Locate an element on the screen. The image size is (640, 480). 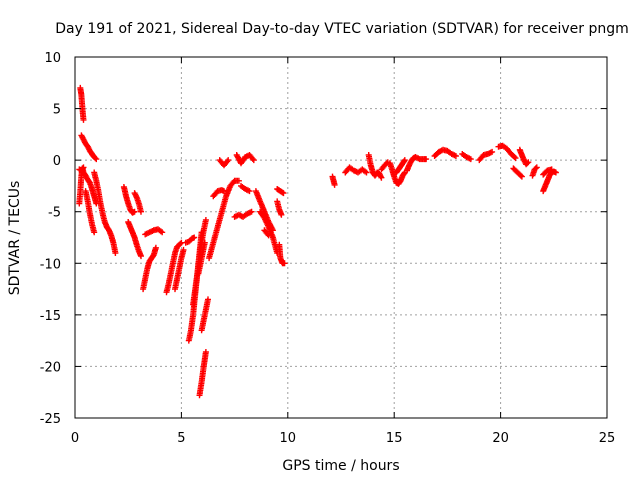
series-f16 is located at coordinates (547, 172).